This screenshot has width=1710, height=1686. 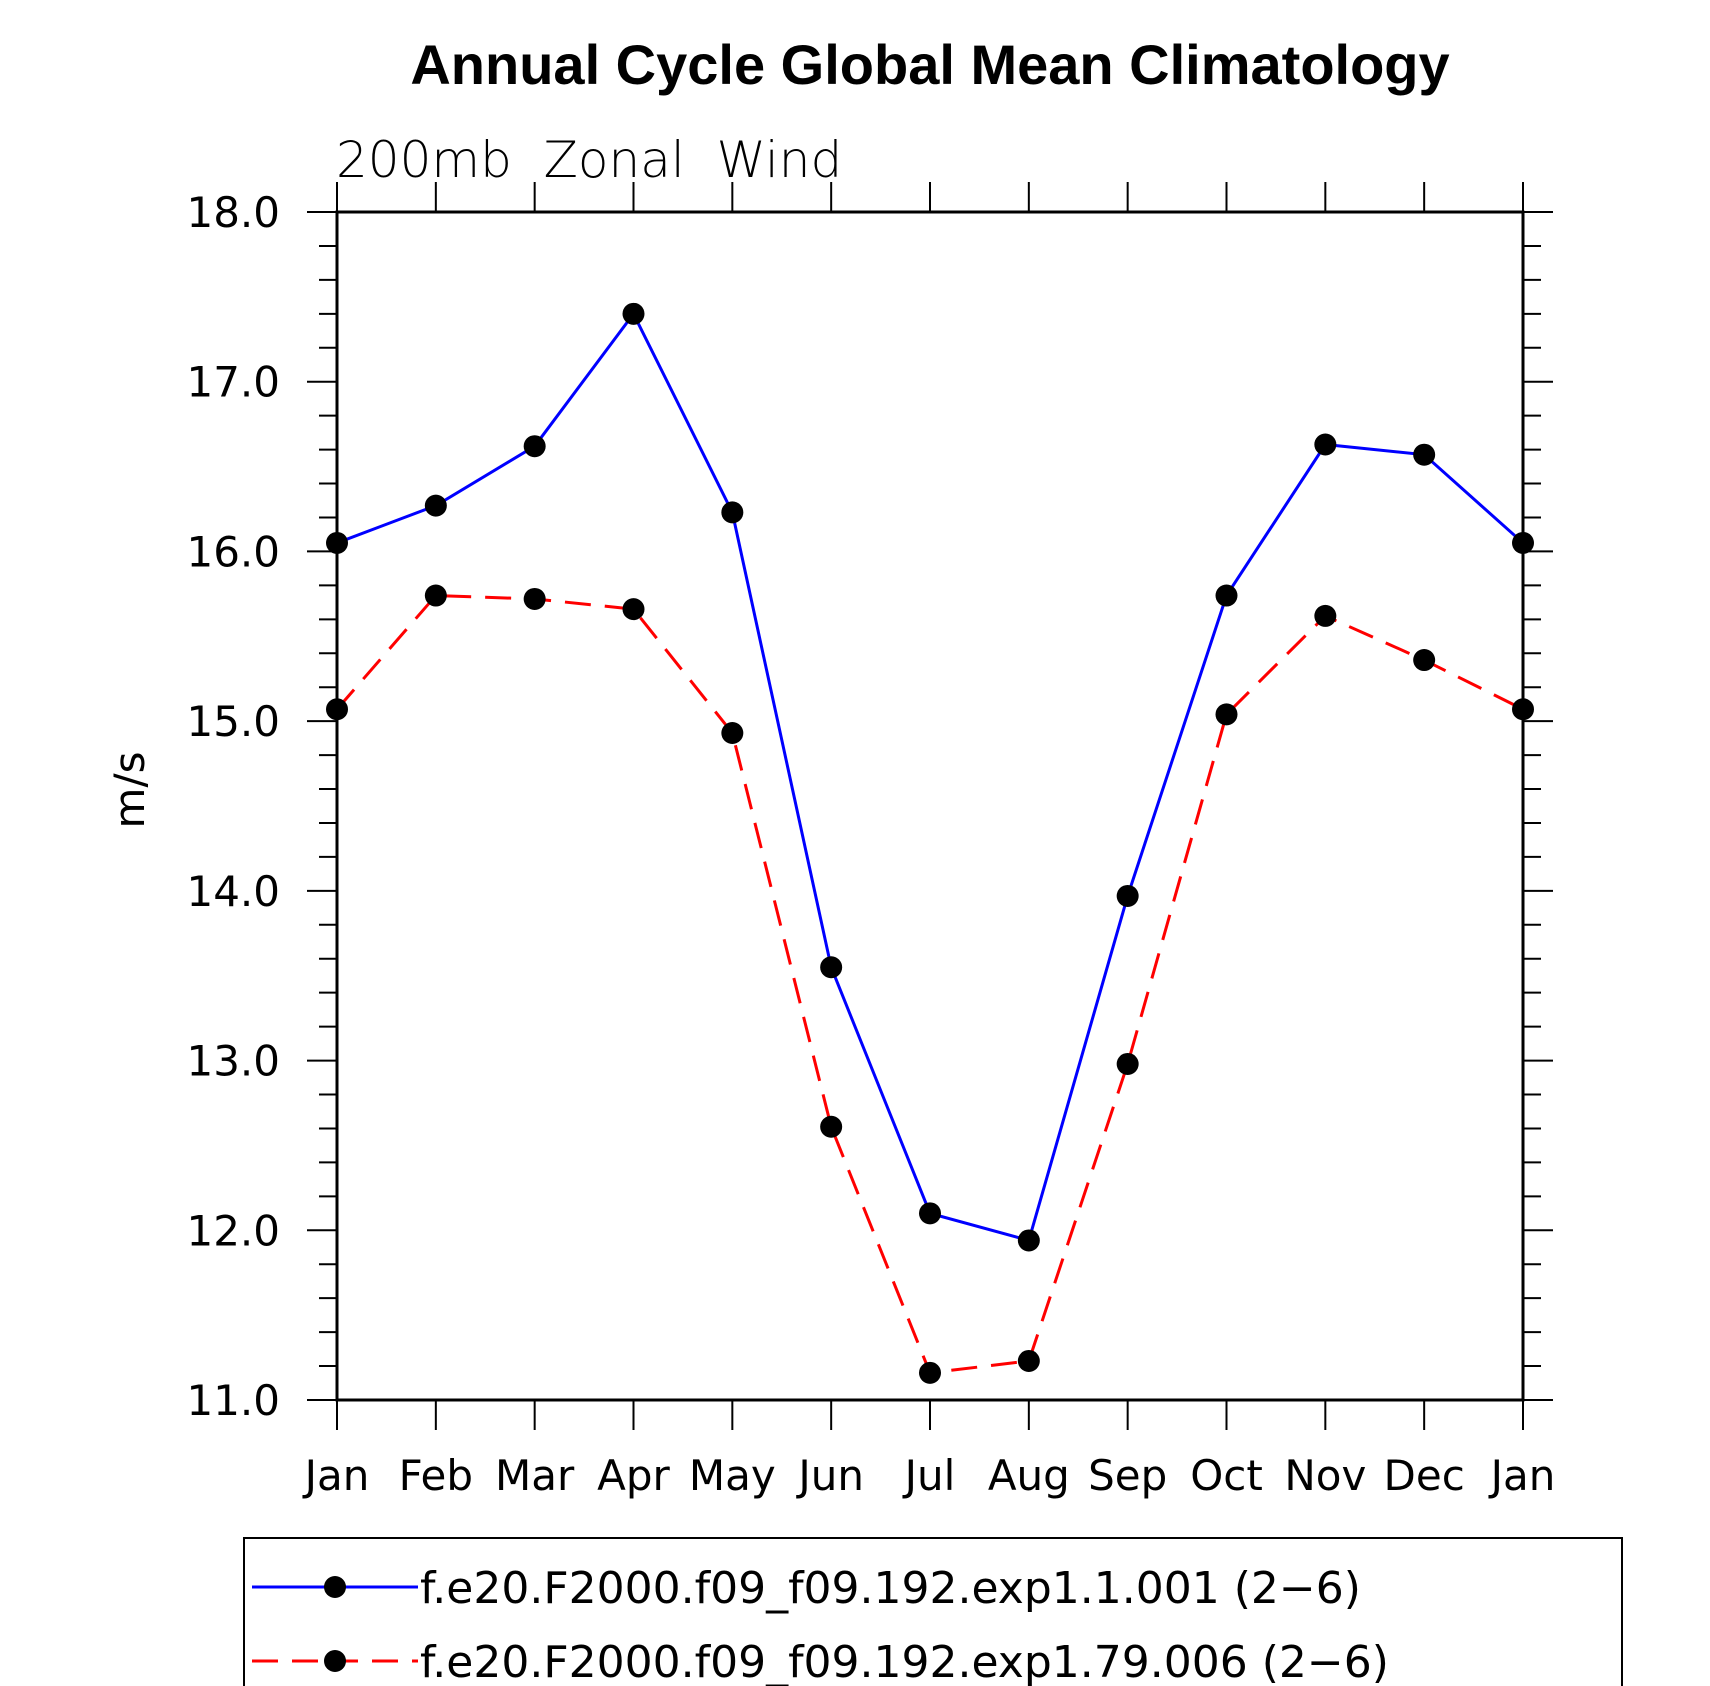 What do you see at coordinates (233, 1061) in the screenshot?
I see `y-tick-label: 13.0` at bounding box center [233, 1061].